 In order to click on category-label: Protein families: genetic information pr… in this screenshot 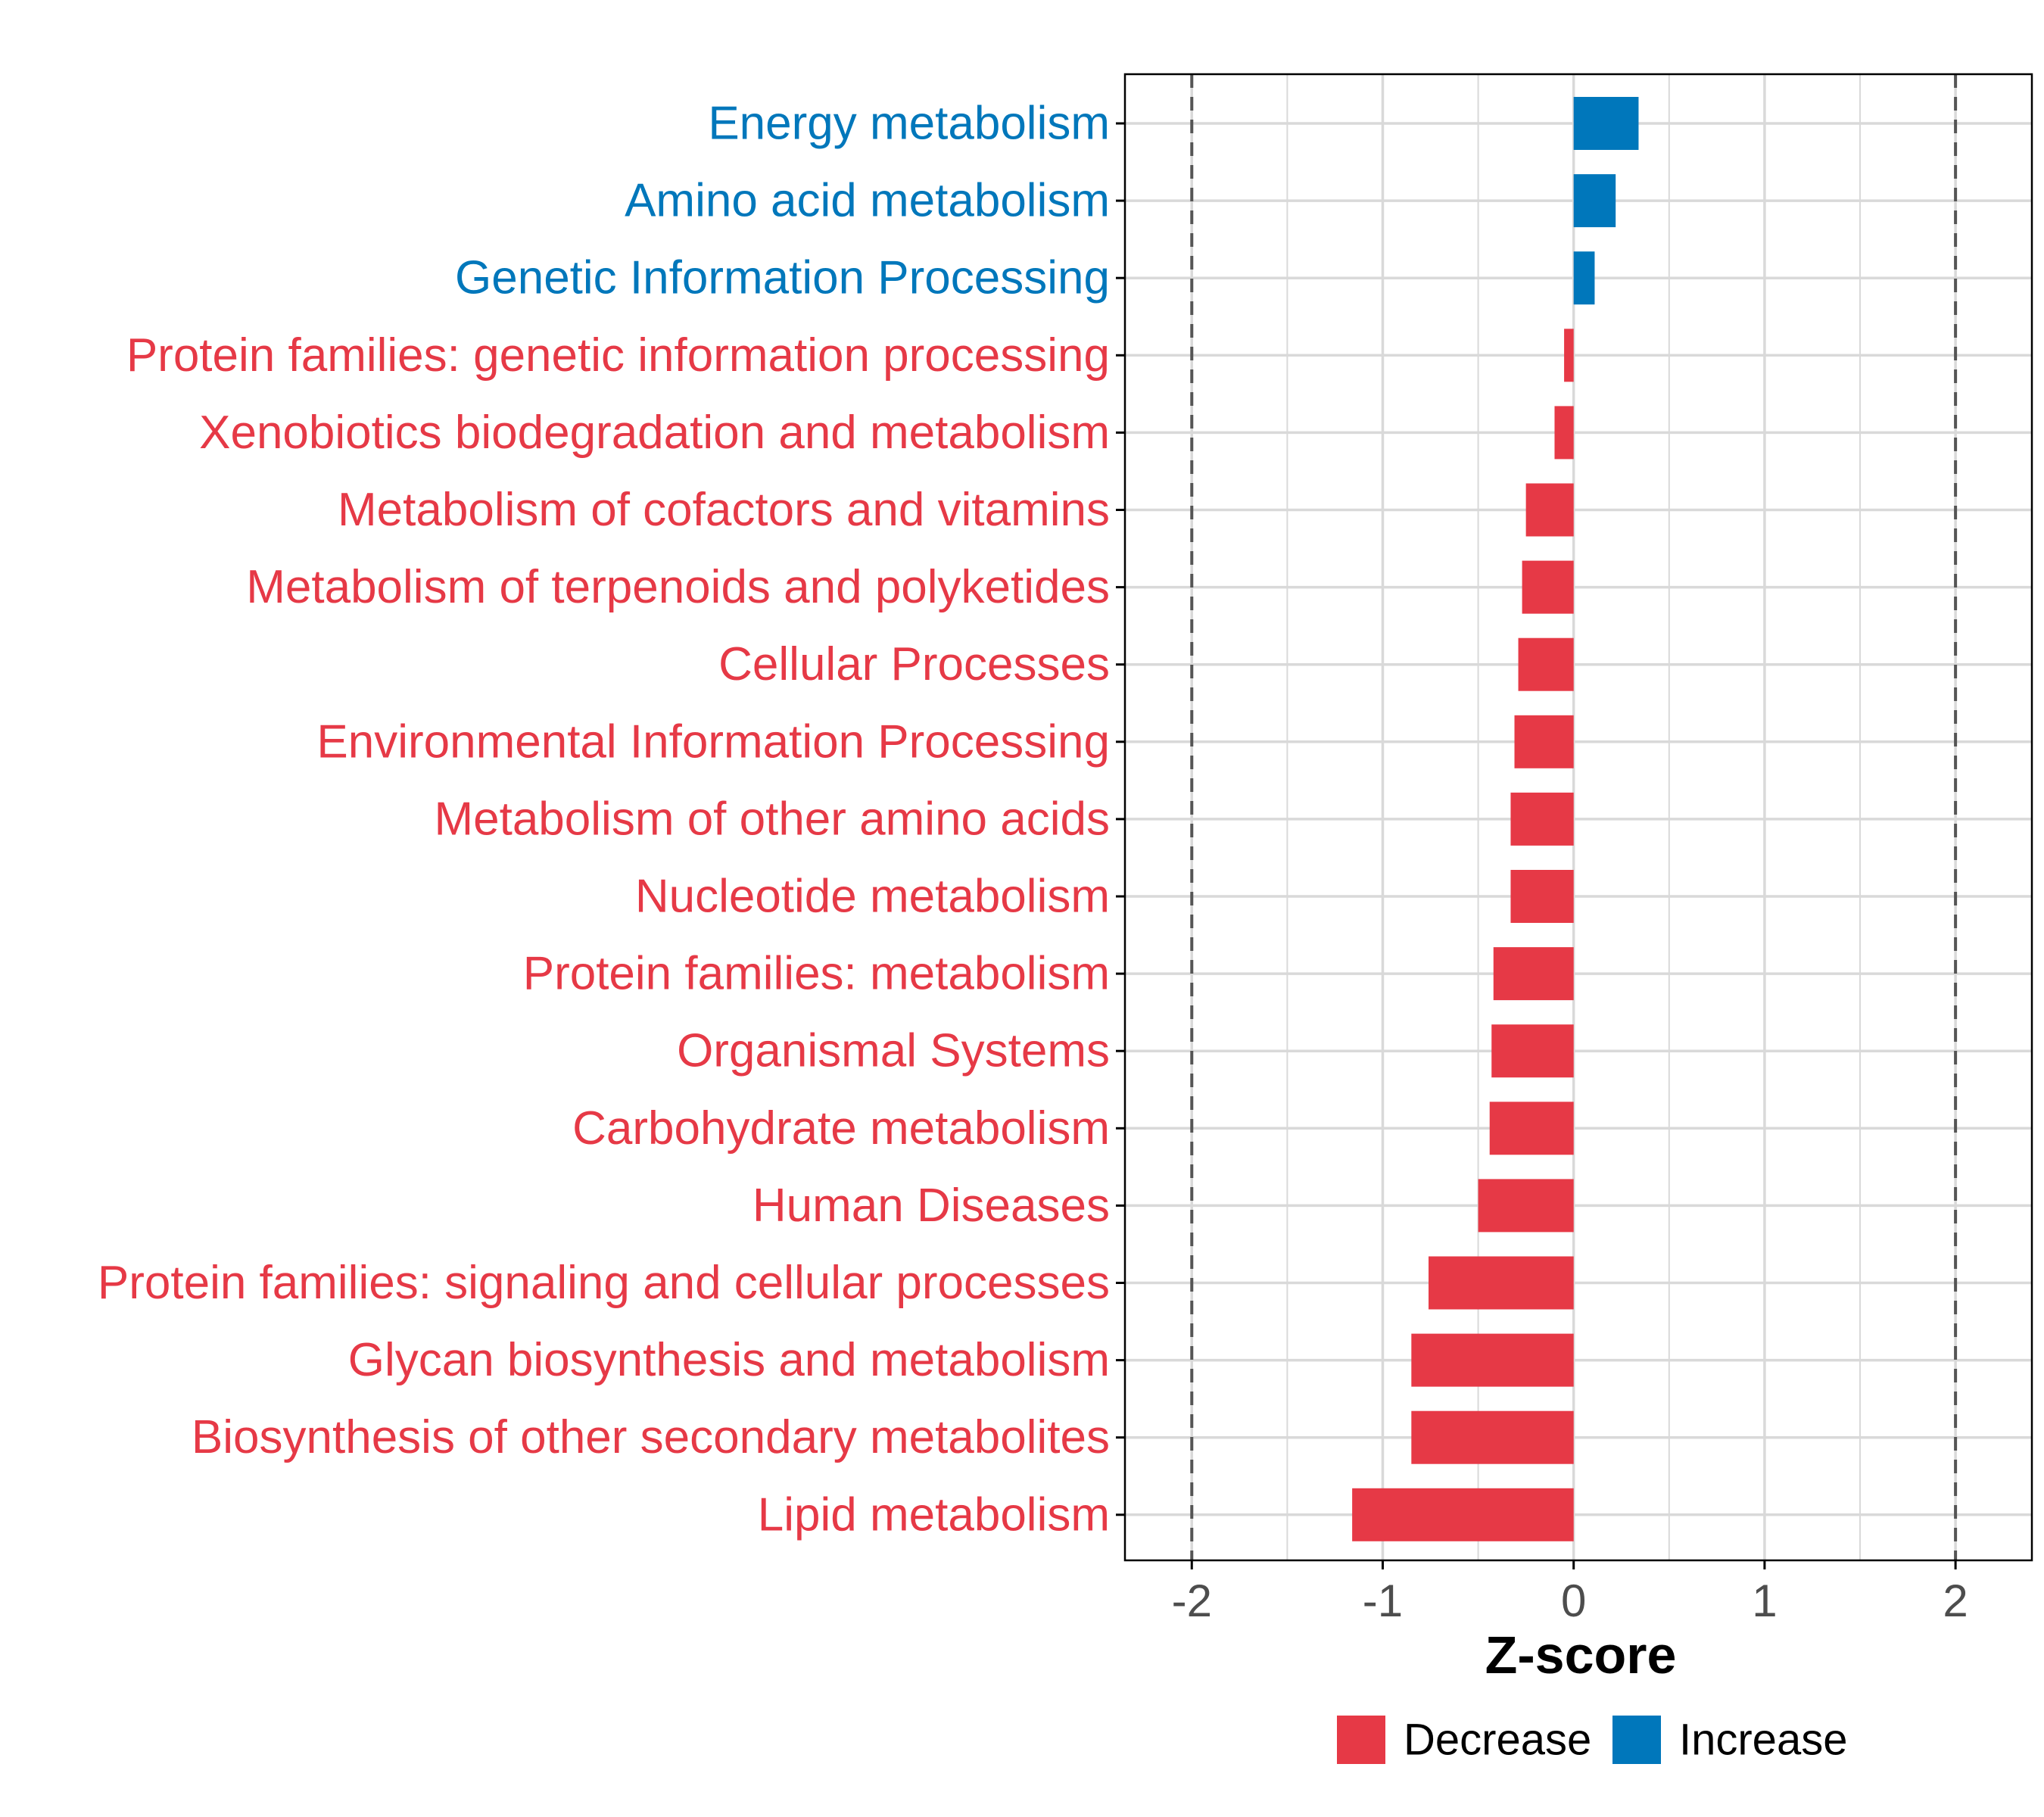, I will do `click(618, 355)`.